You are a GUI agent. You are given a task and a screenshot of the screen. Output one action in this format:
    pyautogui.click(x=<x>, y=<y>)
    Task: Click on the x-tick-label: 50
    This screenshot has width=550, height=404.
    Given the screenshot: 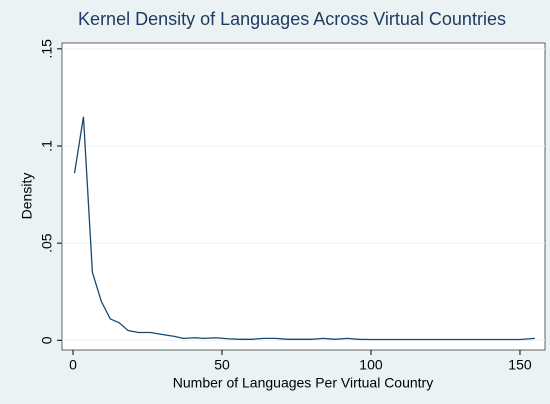 What is the action you would take?
    pyautogui.click(x=222, y=365)
    